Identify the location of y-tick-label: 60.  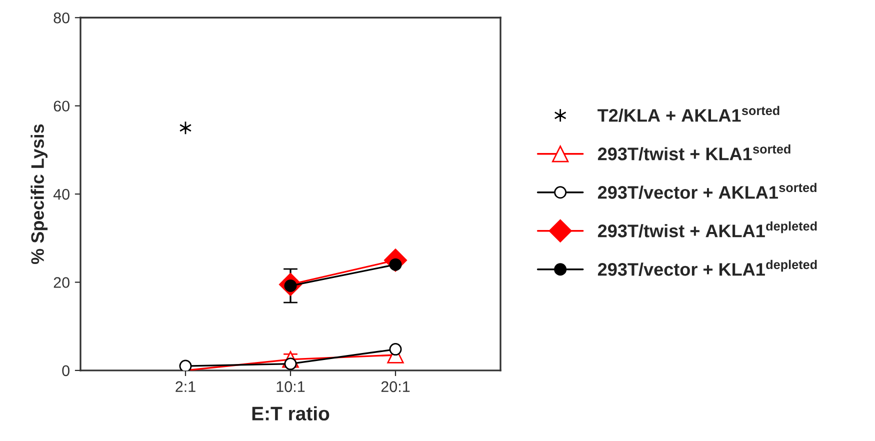
(62, 106).